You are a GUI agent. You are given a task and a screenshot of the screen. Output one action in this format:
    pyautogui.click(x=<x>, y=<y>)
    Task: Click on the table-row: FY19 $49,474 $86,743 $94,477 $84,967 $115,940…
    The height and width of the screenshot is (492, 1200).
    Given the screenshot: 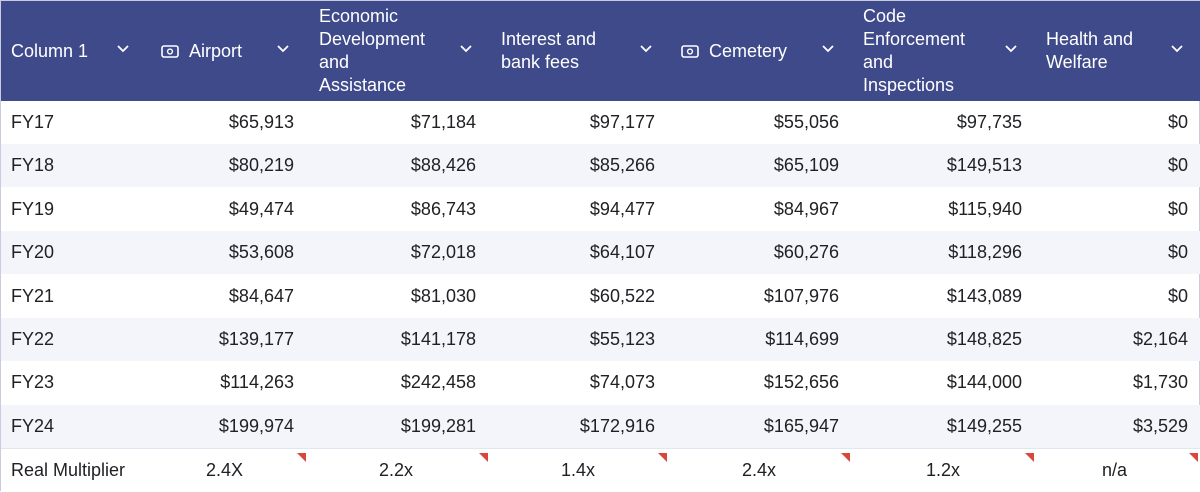 What is the action you would take?
    pyautogui.click(x=600, y=209)
    